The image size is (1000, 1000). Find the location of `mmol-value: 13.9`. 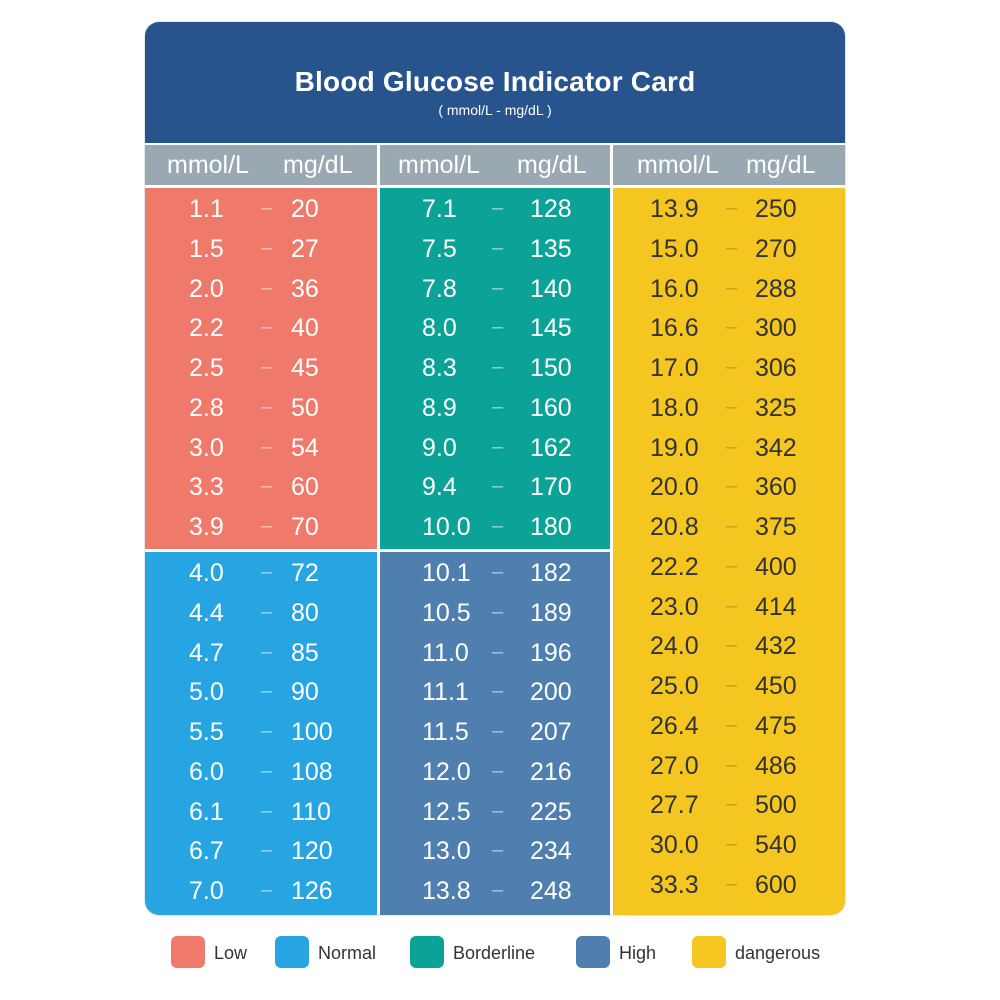

mmol-value: 13.9 is located at coordinates (674, 209).